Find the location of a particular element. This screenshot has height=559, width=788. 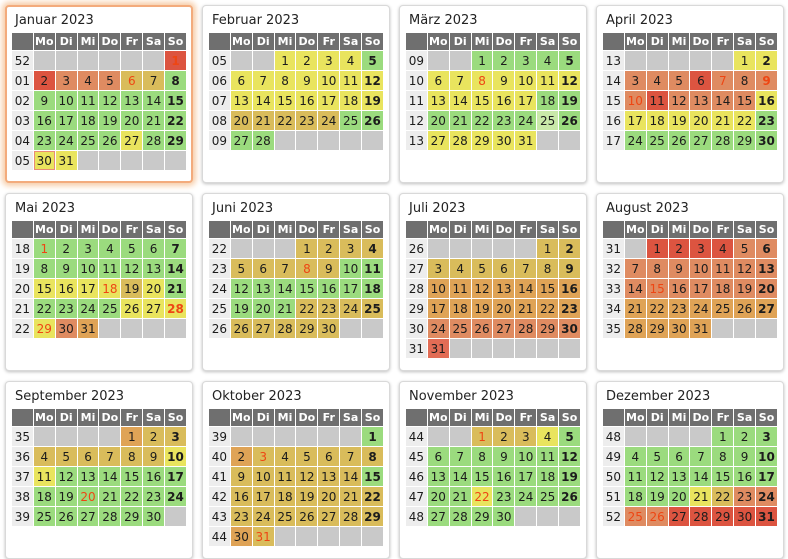

day-cell-februar-25: 25 is located at coordinates (351, 120).